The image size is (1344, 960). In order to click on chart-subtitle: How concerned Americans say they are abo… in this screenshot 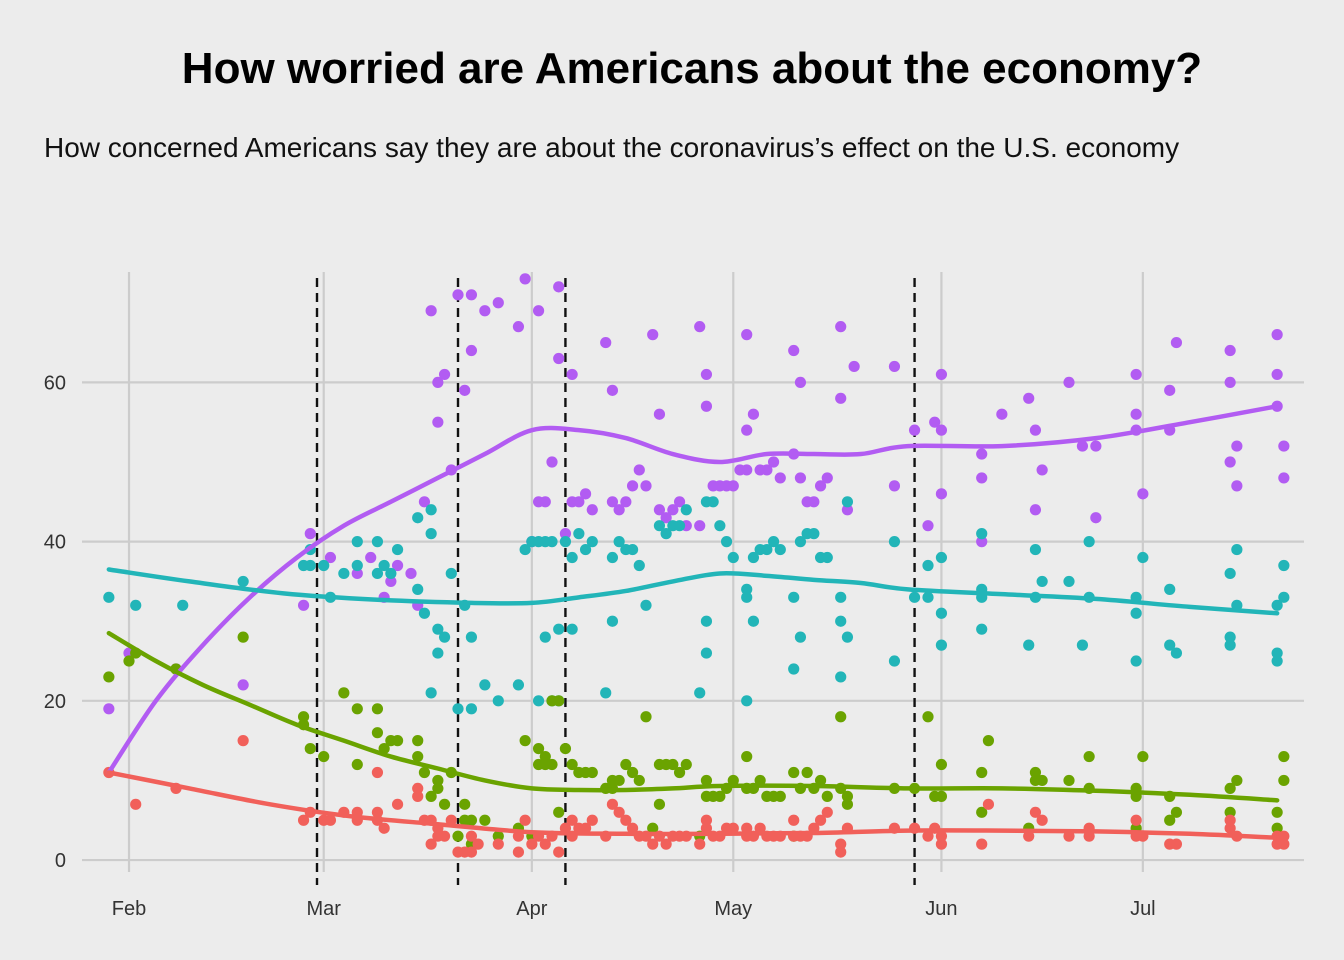, I will do `click(612, 147)`.